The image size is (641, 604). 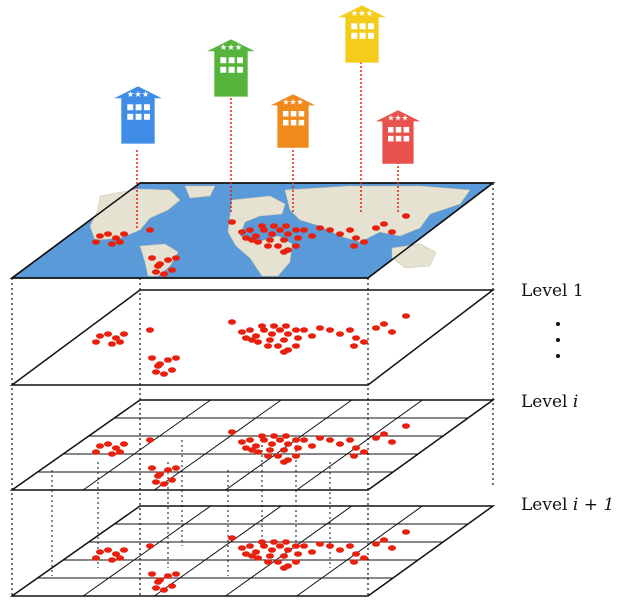 I want to click on vertical-ellipsis, so click(x=558, y=341).